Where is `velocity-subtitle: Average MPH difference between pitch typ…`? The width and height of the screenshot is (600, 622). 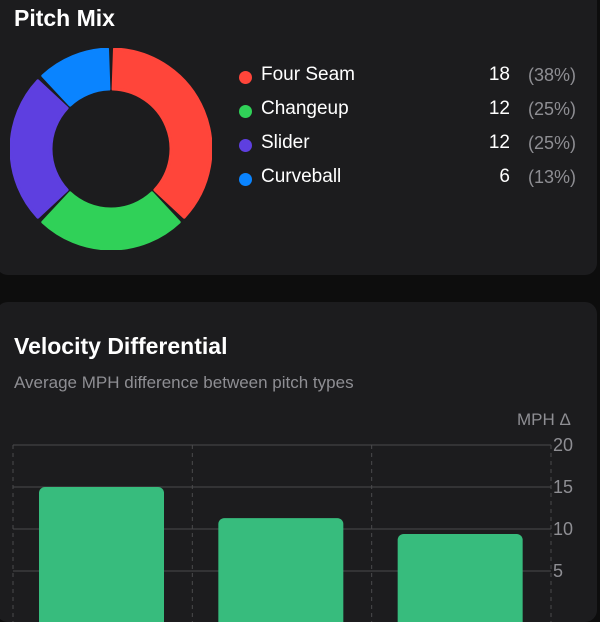 velocity-subtitle: Average MPH difference between pitch typ… is located at coordinates (184, 382).